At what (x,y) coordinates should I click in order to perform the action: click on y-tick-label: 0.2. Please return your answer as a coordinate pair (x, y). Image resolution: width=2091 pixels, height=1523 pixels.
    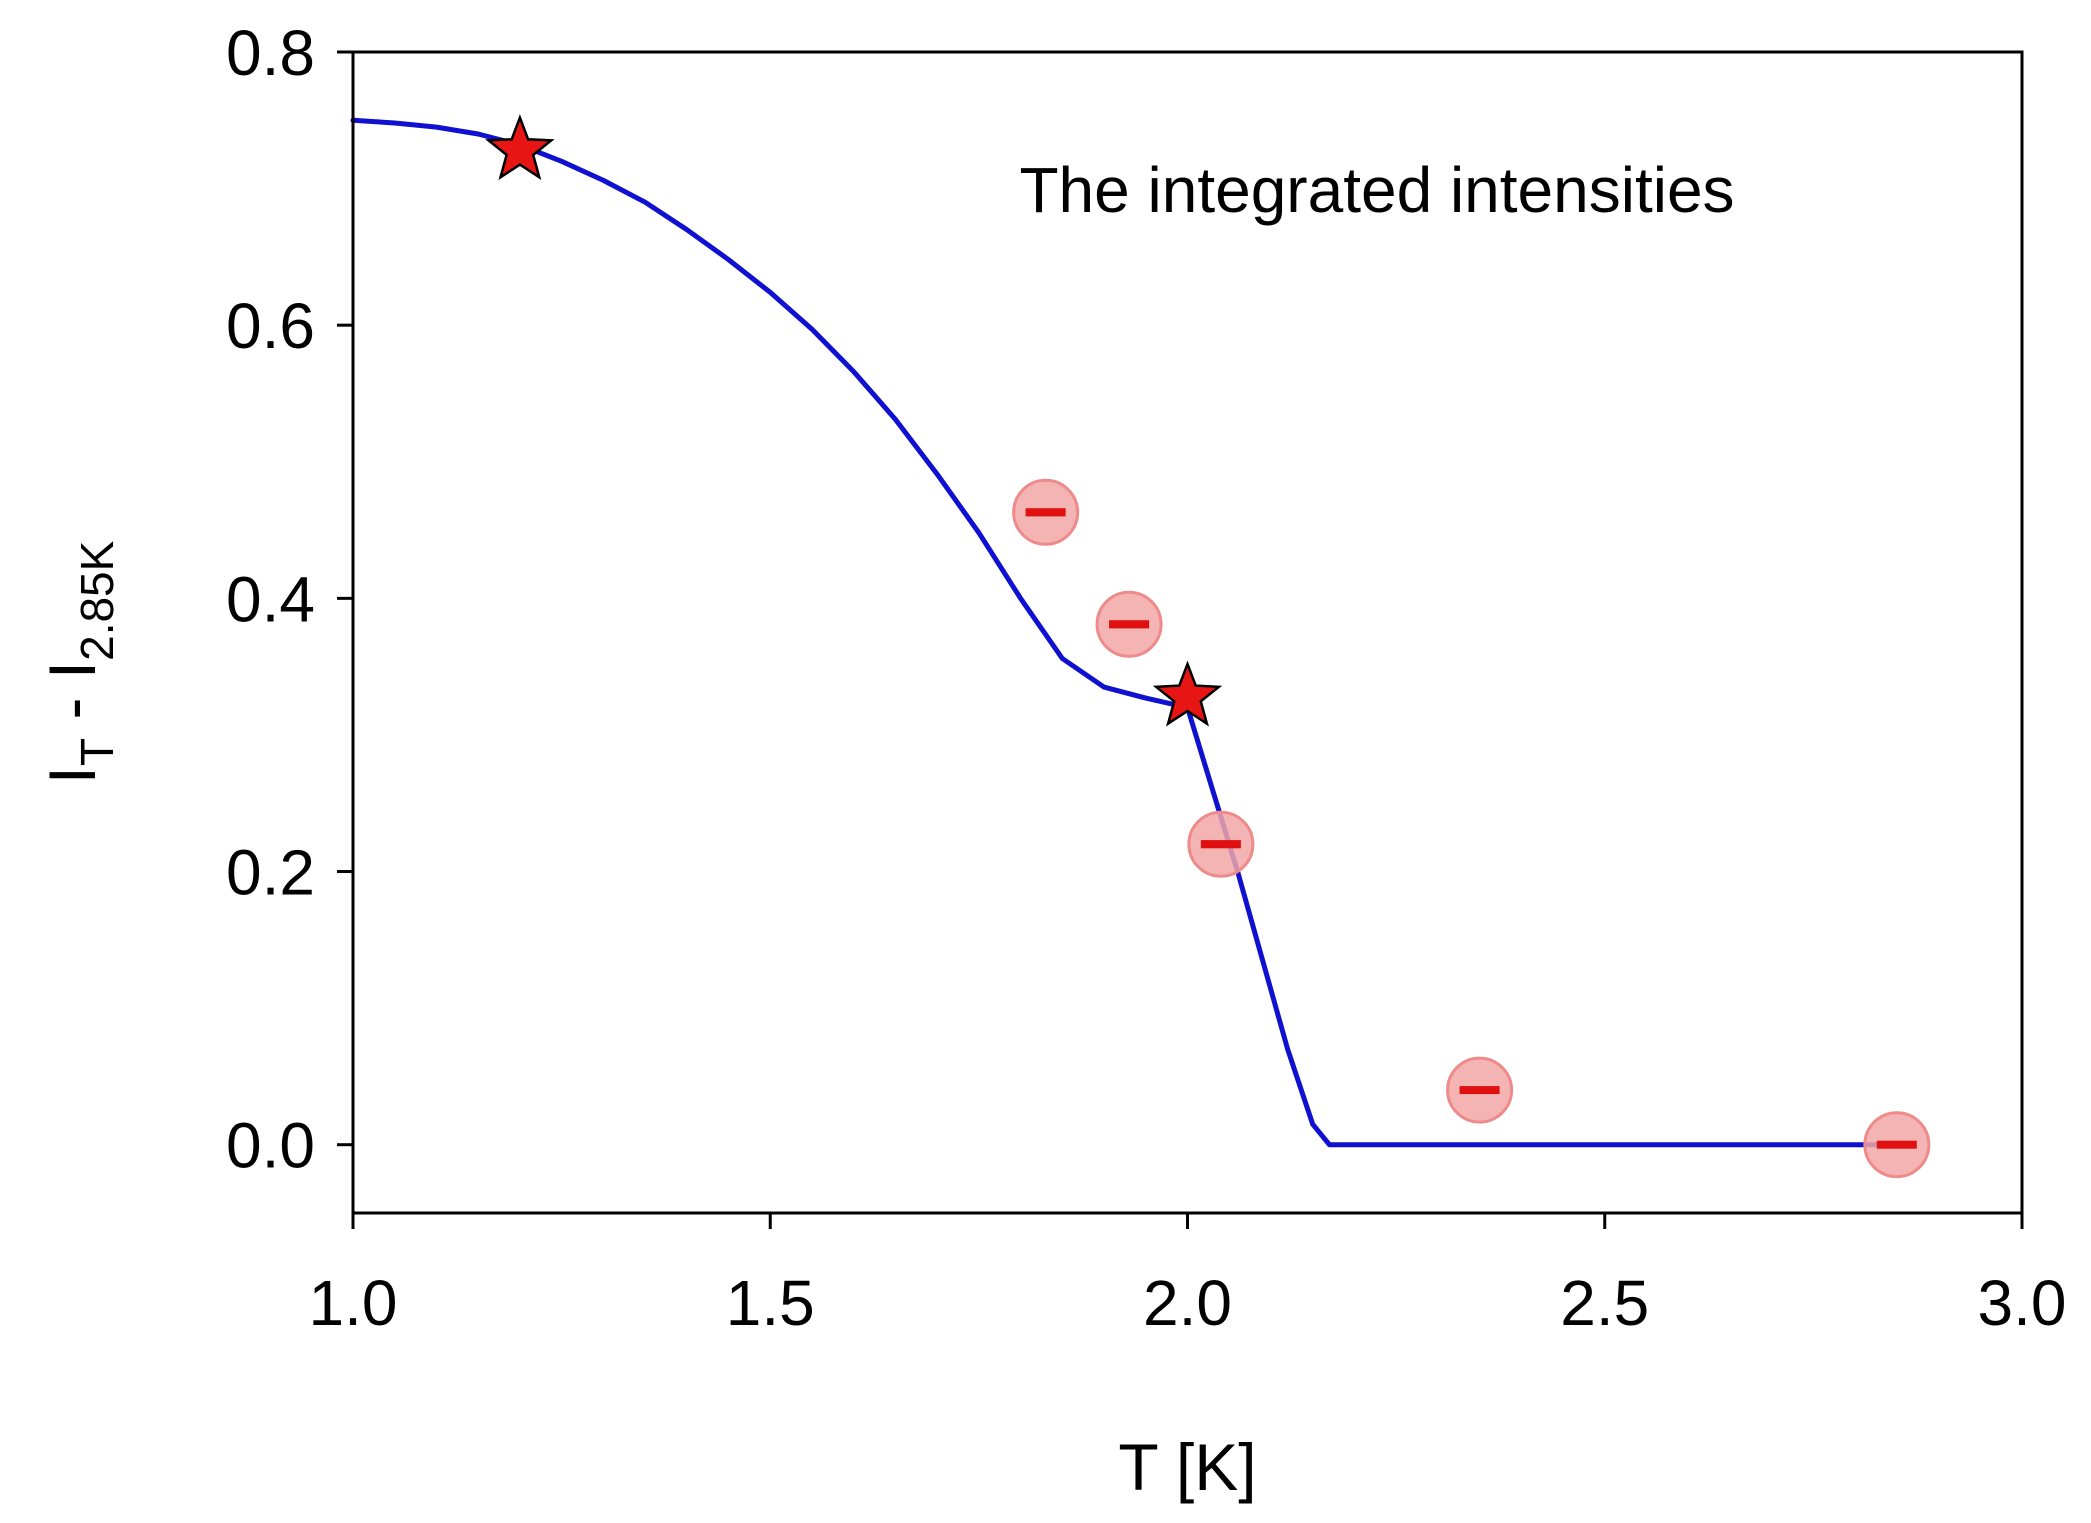
    Looking at the image, I should click on (270, 873).